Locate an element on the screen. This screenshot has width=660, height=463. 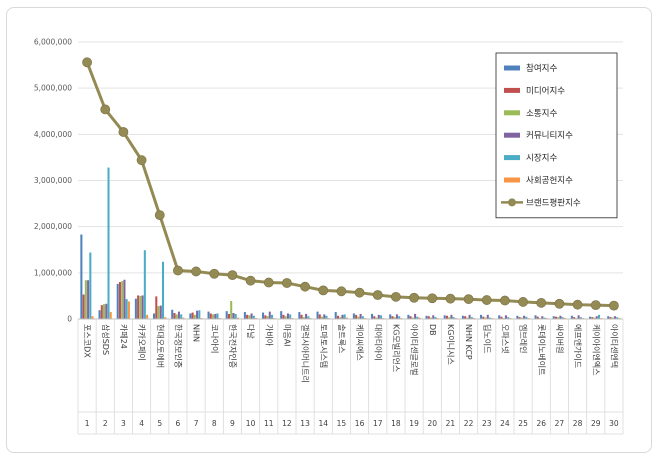
y-tick-label: 4,000,000 is located at coordinates (53, 134).